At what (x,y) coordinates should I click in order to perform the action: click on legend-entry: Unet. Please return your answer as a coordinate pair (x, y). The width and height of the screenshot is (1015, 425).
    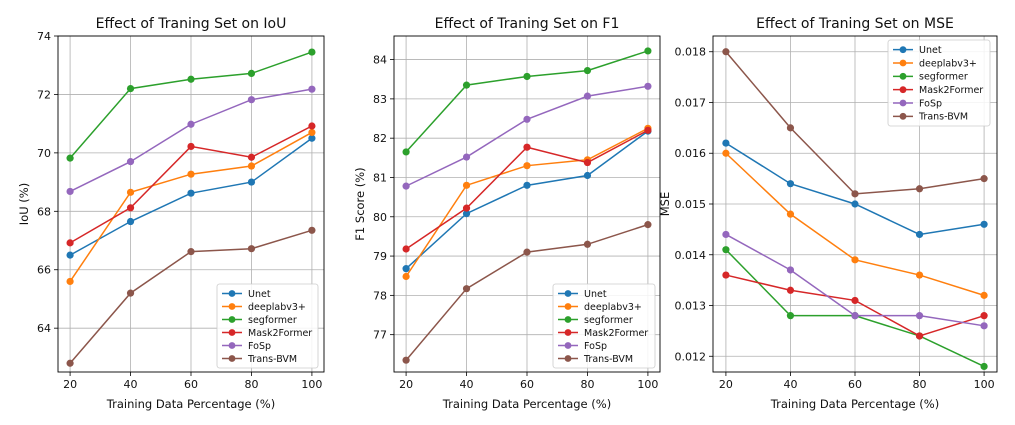
    Looking at the image, I should click on (930, 50).